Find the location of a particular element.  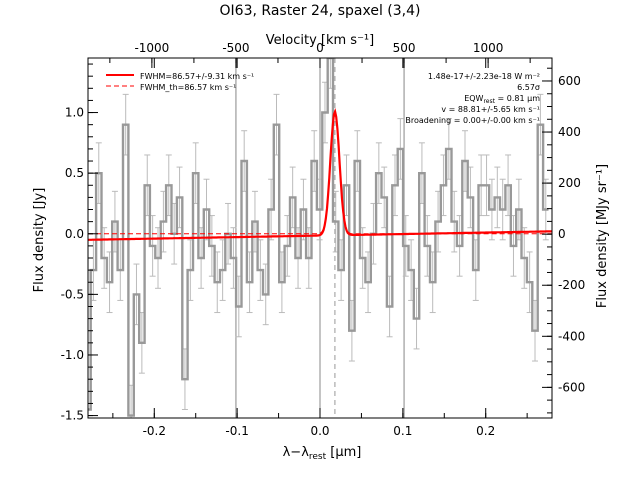

legend-label-fwhm-th: FWHM_th=86.57 km s⁻¹ is located at coordinates (188, 87).